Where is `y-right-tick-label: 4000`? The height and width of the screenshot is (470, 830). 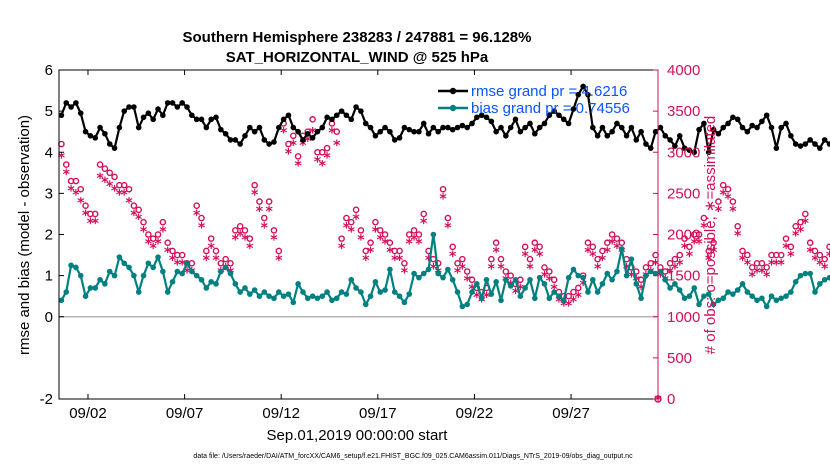 y-right-tick-label: 4000 is located at coordinates (683, 70).